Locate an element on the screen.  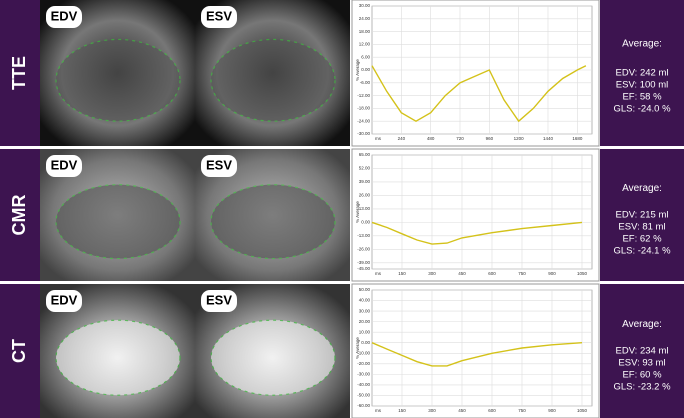
y-tick-label: -40.00 is located at coordinates (363, 384).